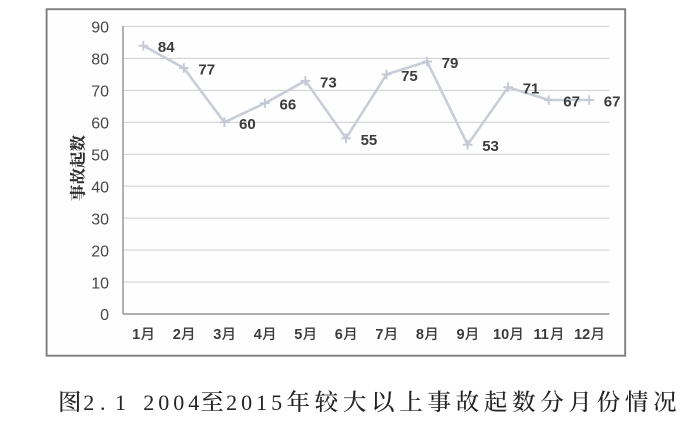 Image resolution: width=683 pixels, height=424 pixels. What do you see at coordinates (100, 219) in the screenshot?
I see `svg-text: 30` at bounding box center [100, 219].